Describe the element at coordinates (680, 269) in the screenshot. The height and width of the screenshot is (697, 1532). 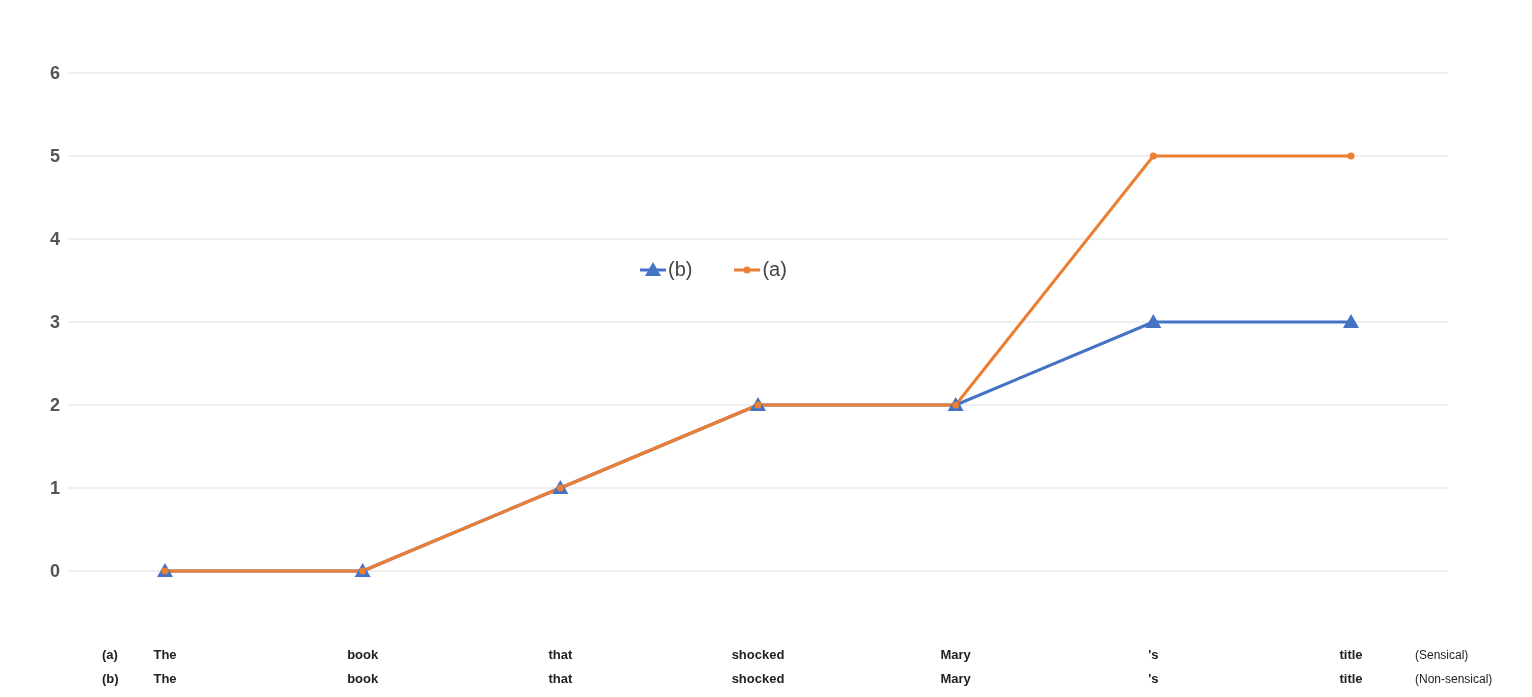
I see `legend-label: (b)` at that location.